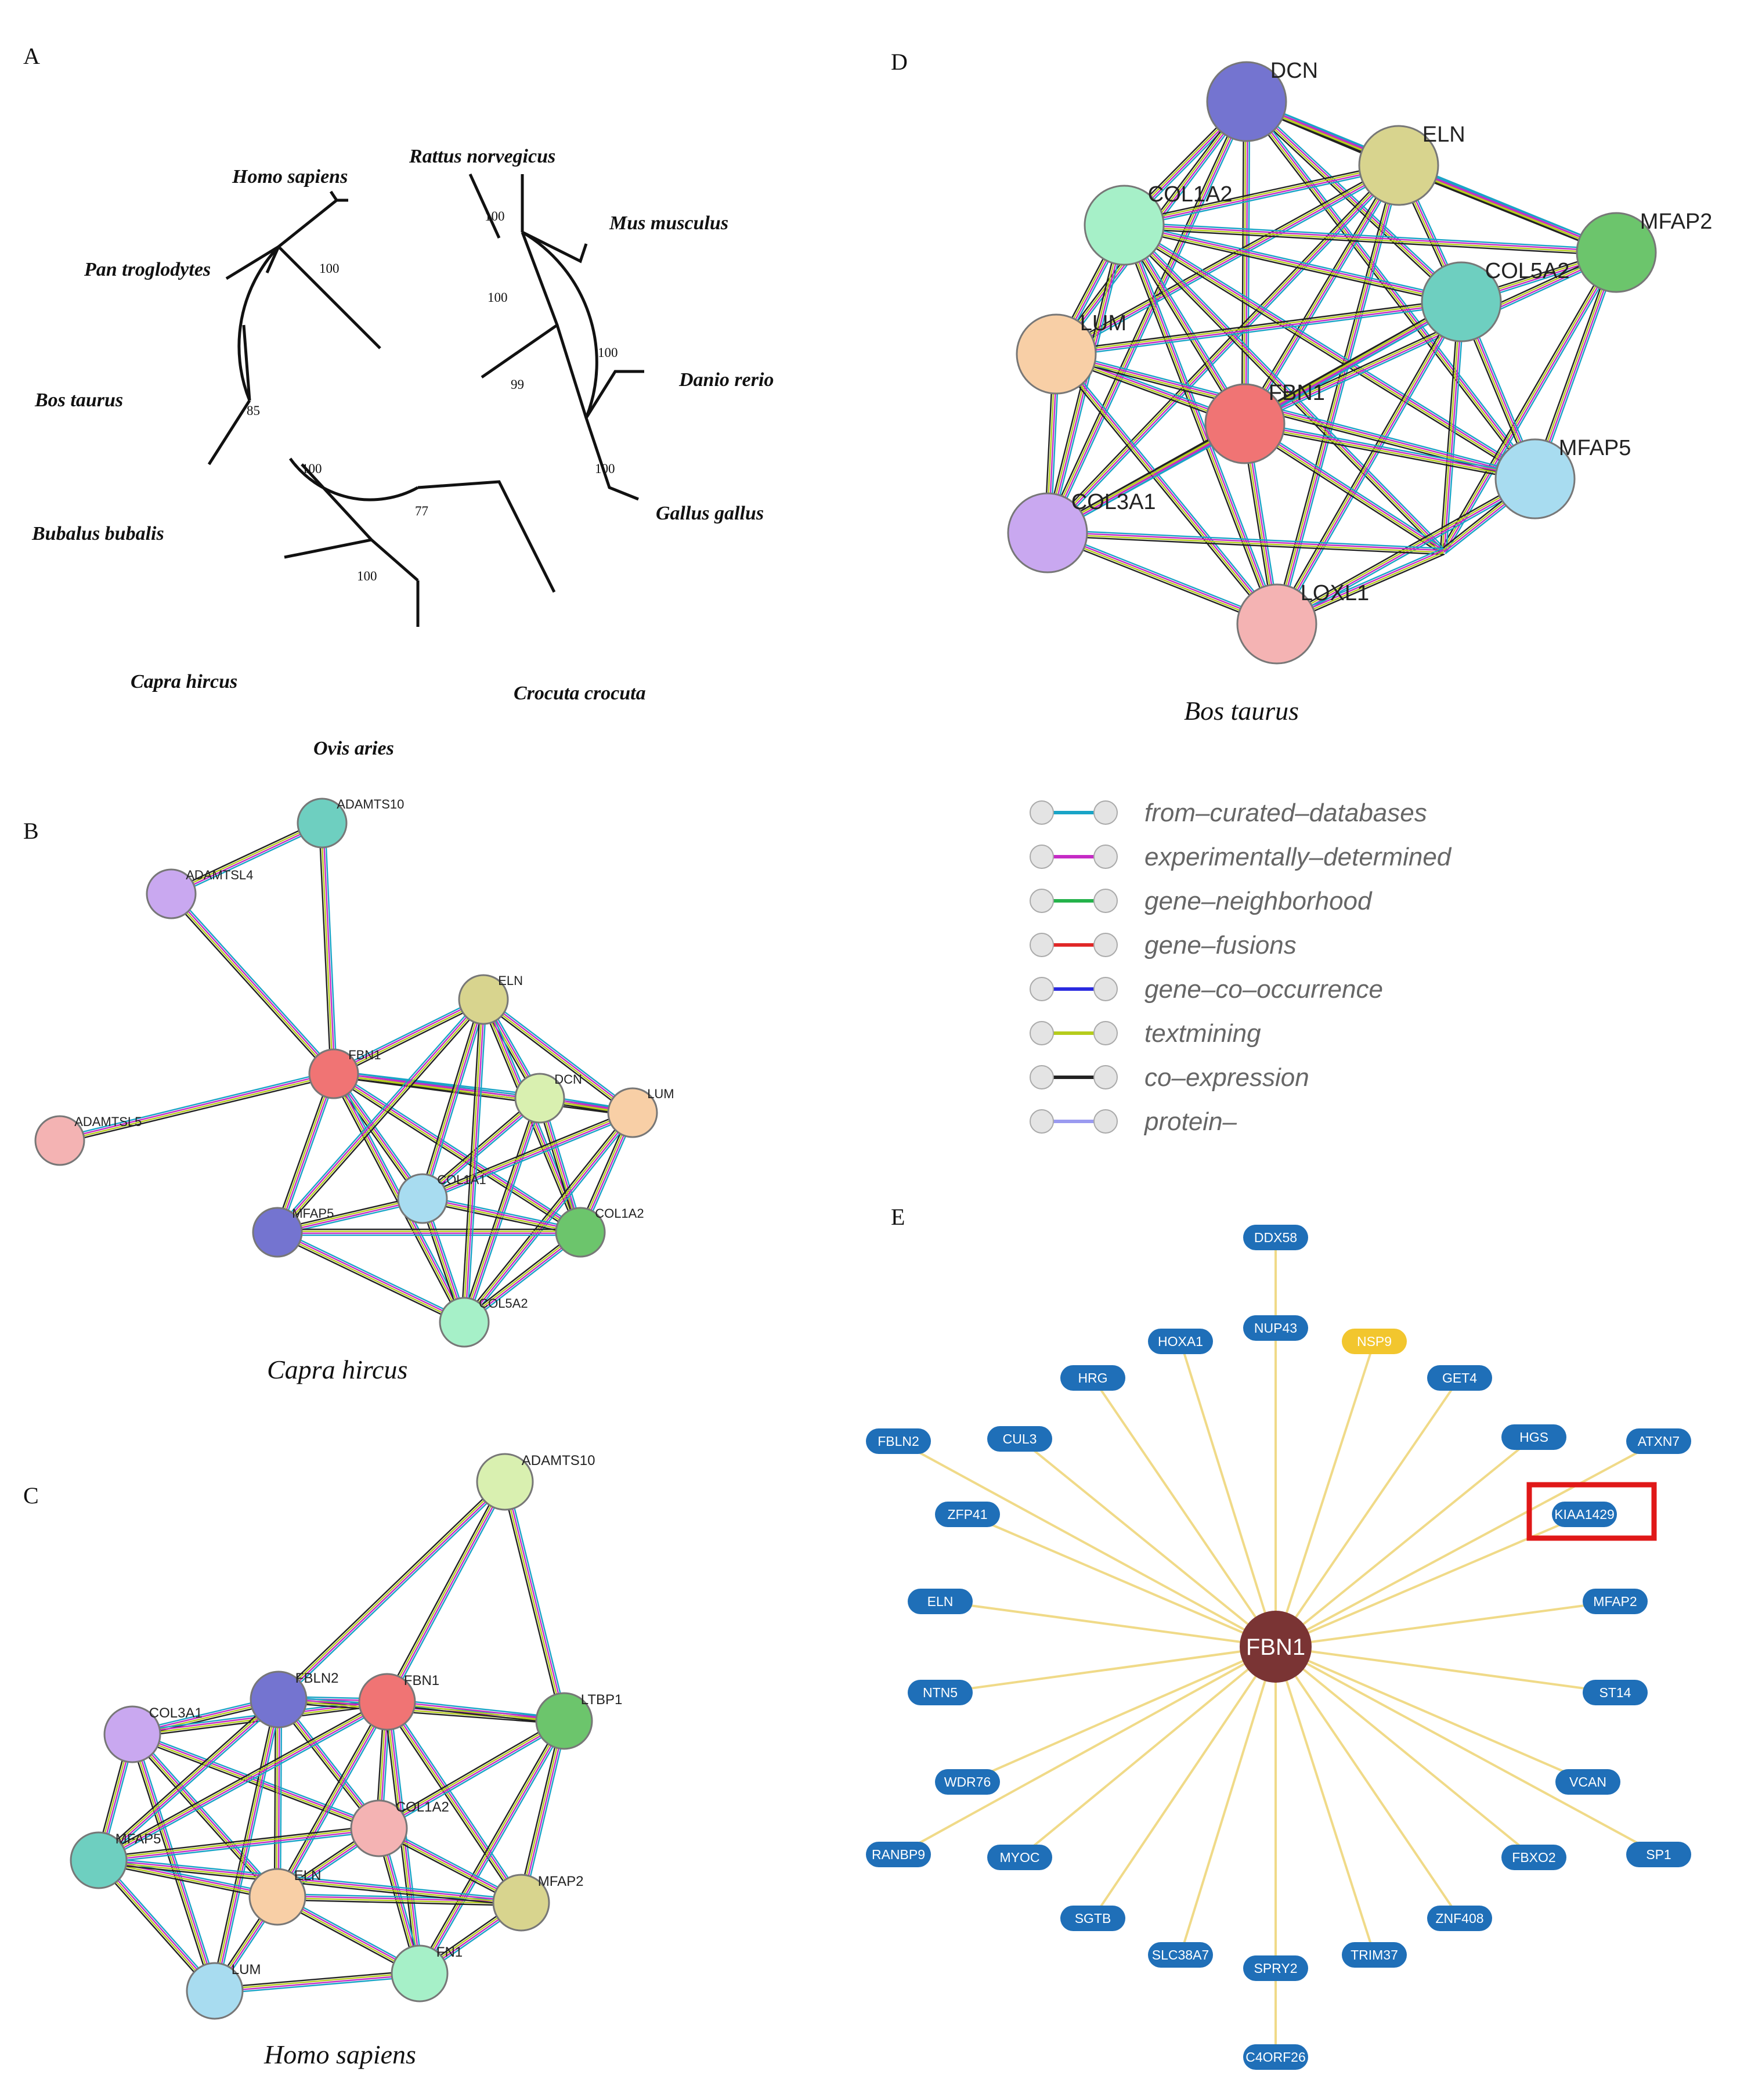 The image size is (1762, 2100). What do you see at coordinates (379, 1828) in the screenshot?
I see `node-col1a2` at bounding box center [379, 1828].